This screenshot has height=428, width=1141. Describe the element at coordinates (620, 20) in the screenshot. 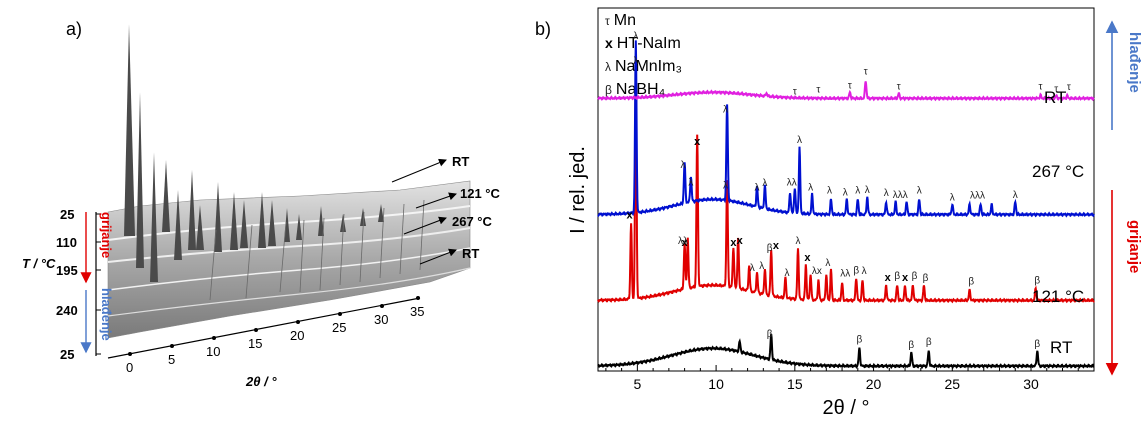

I see `legend-entry: τ Mn` at that location.